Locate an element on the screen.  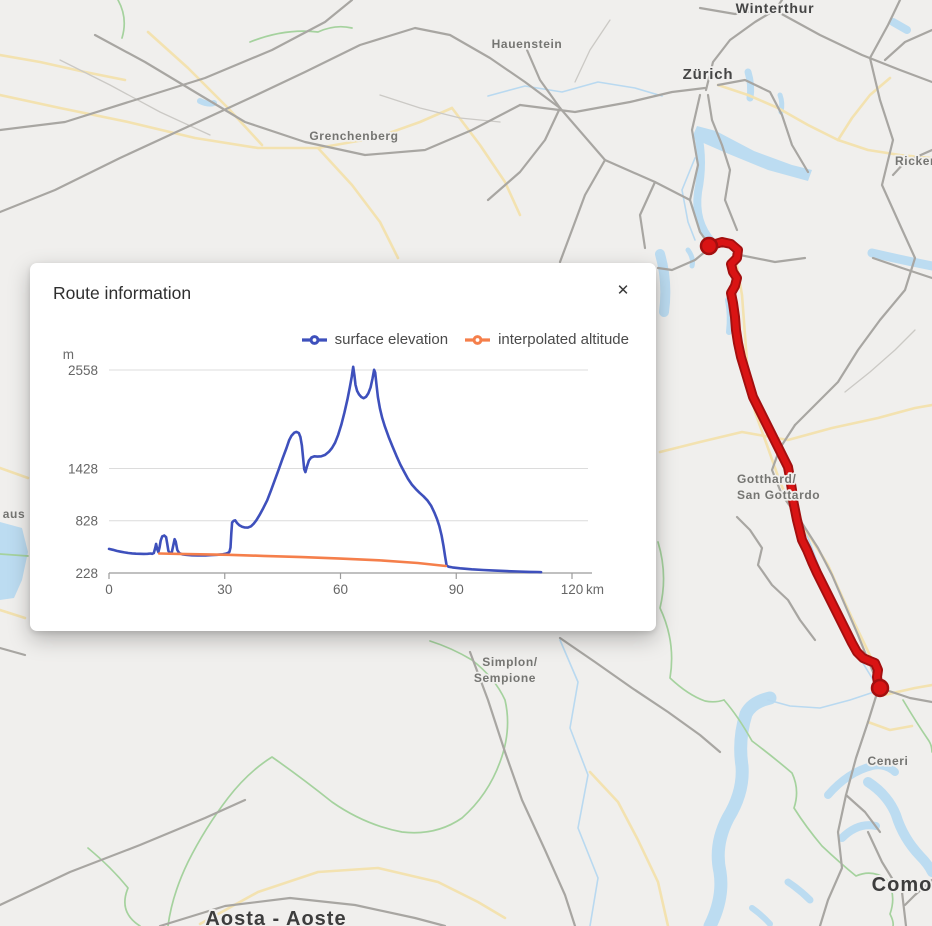
y-tick-label: 2558 is located at coordinates (83, 370).